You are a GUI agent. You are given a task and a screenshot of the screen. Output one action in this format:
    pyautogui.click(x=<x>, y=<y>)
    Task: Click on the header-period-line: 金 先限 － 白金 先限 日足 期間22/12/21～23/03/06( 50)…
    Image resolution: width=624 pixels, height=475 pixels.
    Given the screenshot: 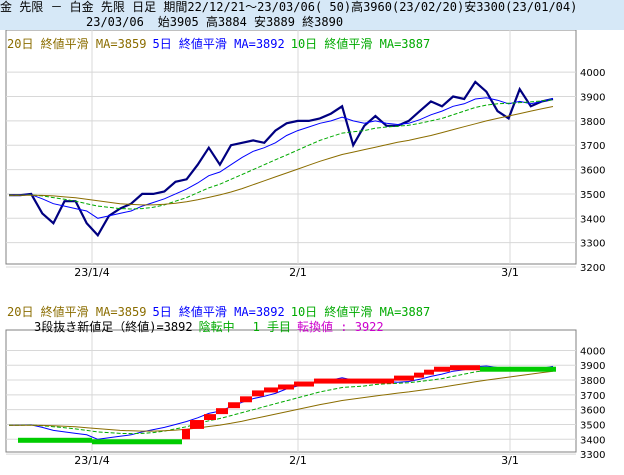 What is the action you would take?
    pyautogui.click(x=312, y=7)
    